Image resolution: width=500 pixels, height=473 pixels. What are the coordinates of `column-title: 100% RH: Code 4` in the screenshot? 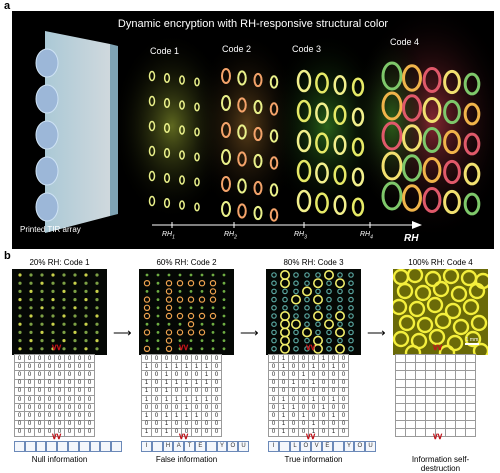 It's located at (440, 262).